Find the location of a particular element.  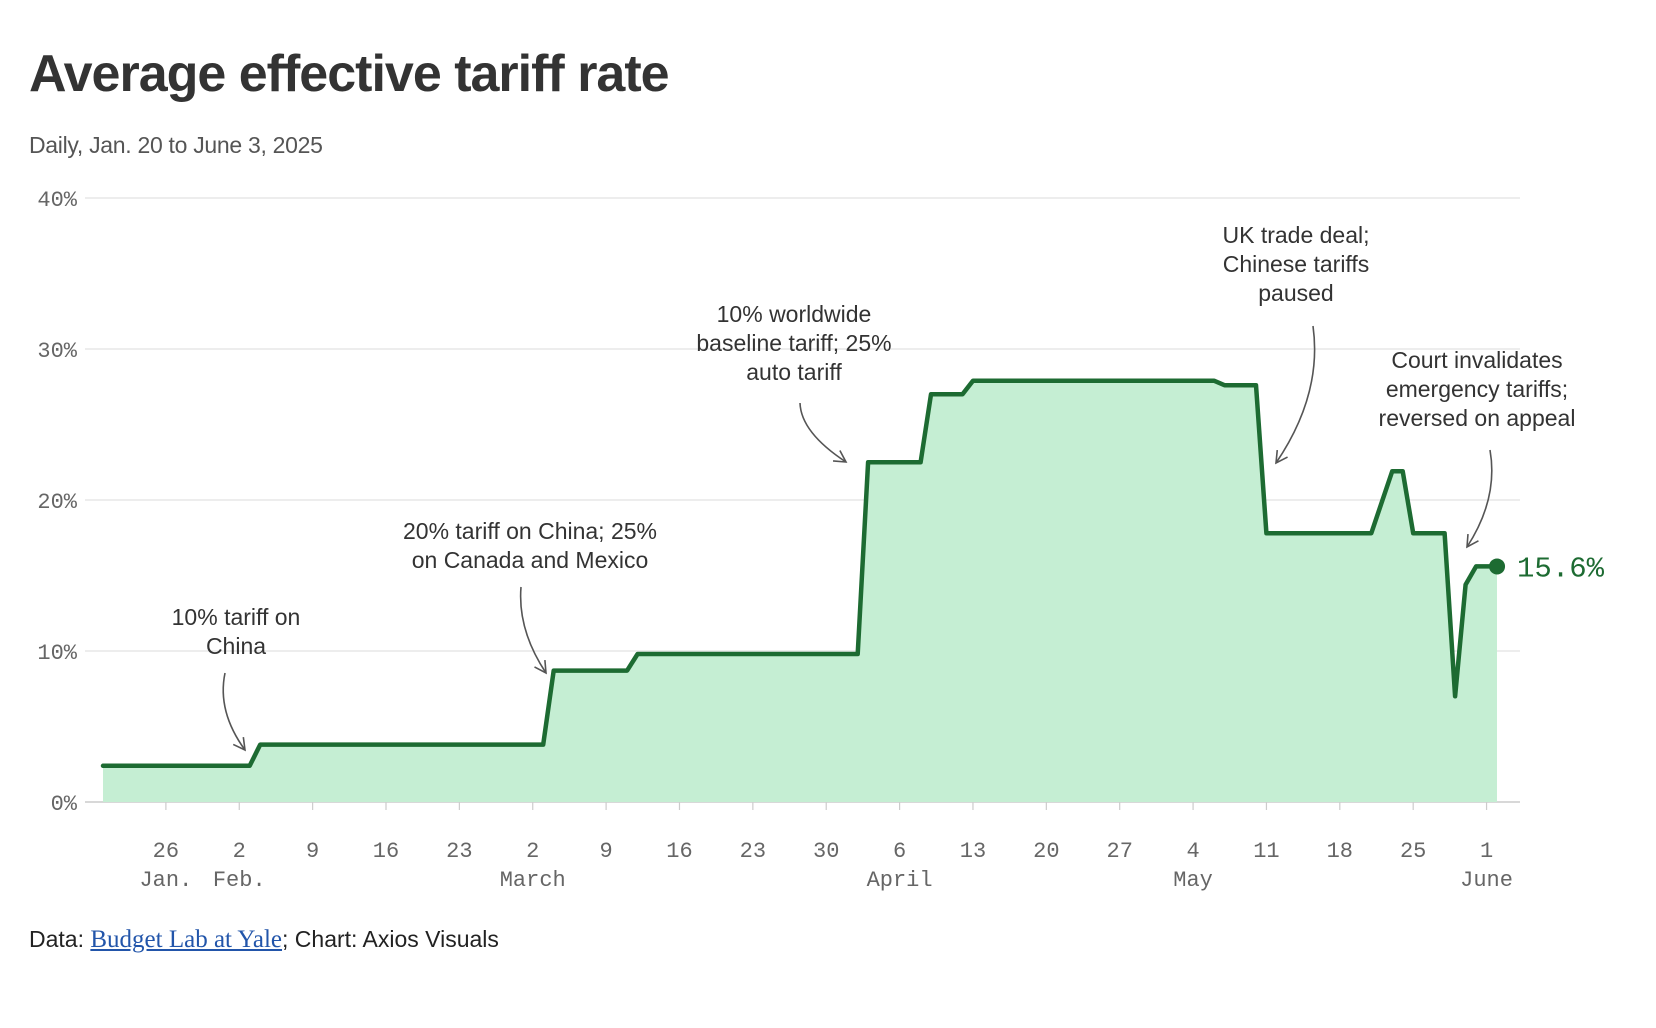

month-label: Feb. is located at coordinates (239, 880).